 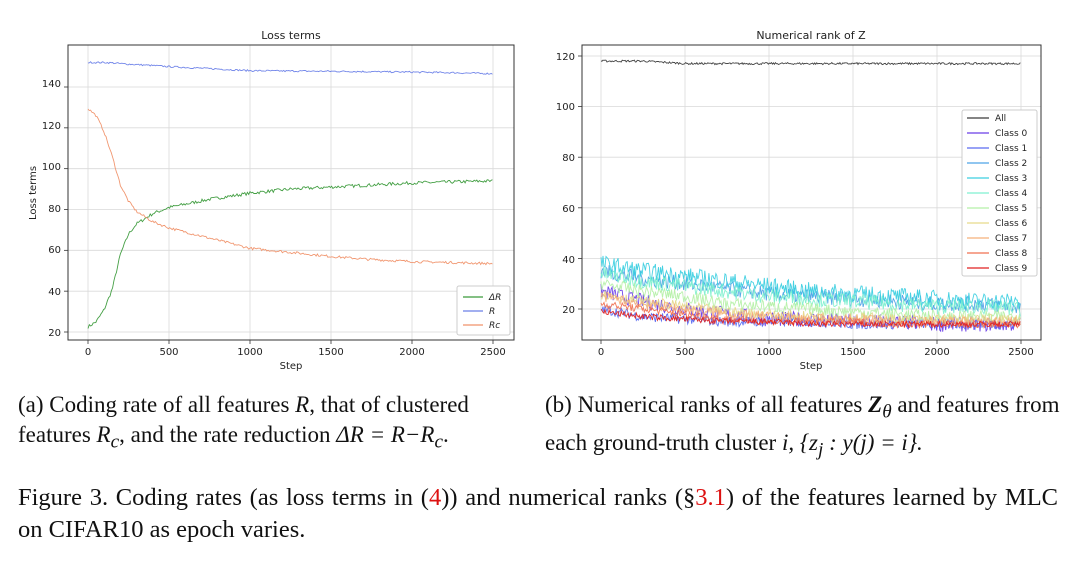 What do you see at coordinates (33, 193) in the screenshot?
I see `y-axis-label: Loss terms` at bounding box center [33, 193].